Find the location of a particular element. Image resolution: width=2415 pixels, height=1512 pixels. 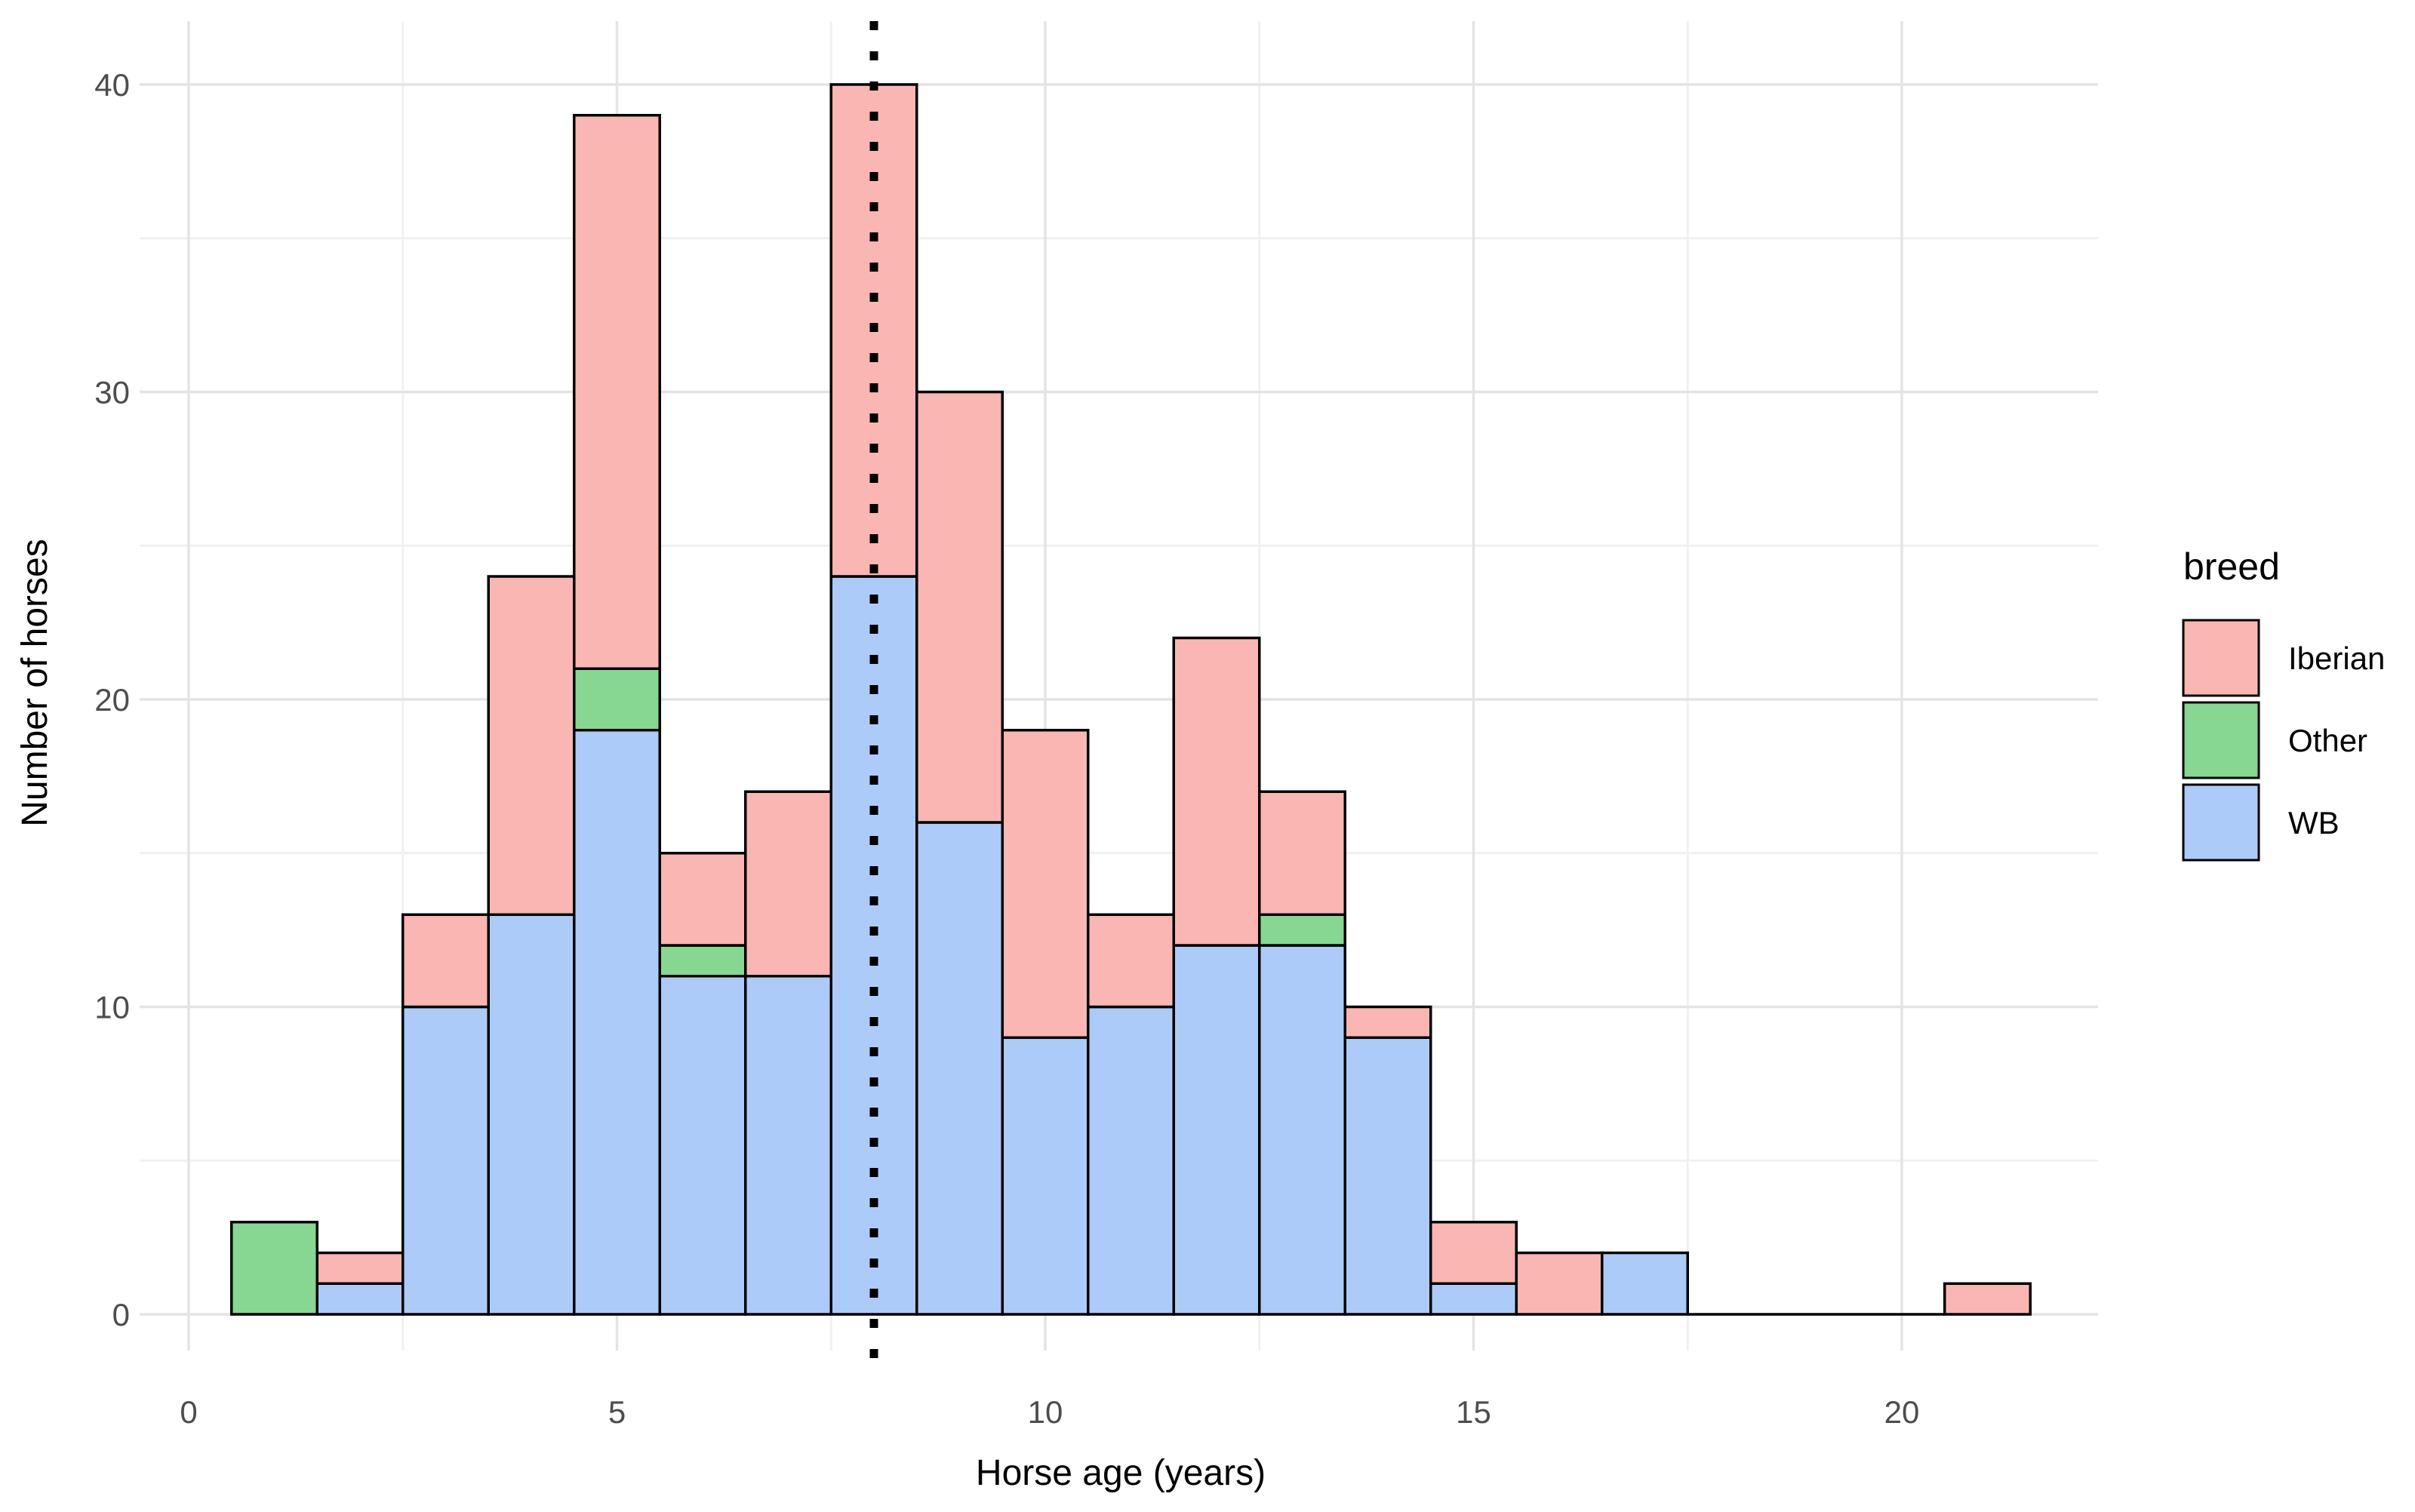

y-axis-tick-labels: 0 10 20 30 40 is located at coordinates (112, 699).